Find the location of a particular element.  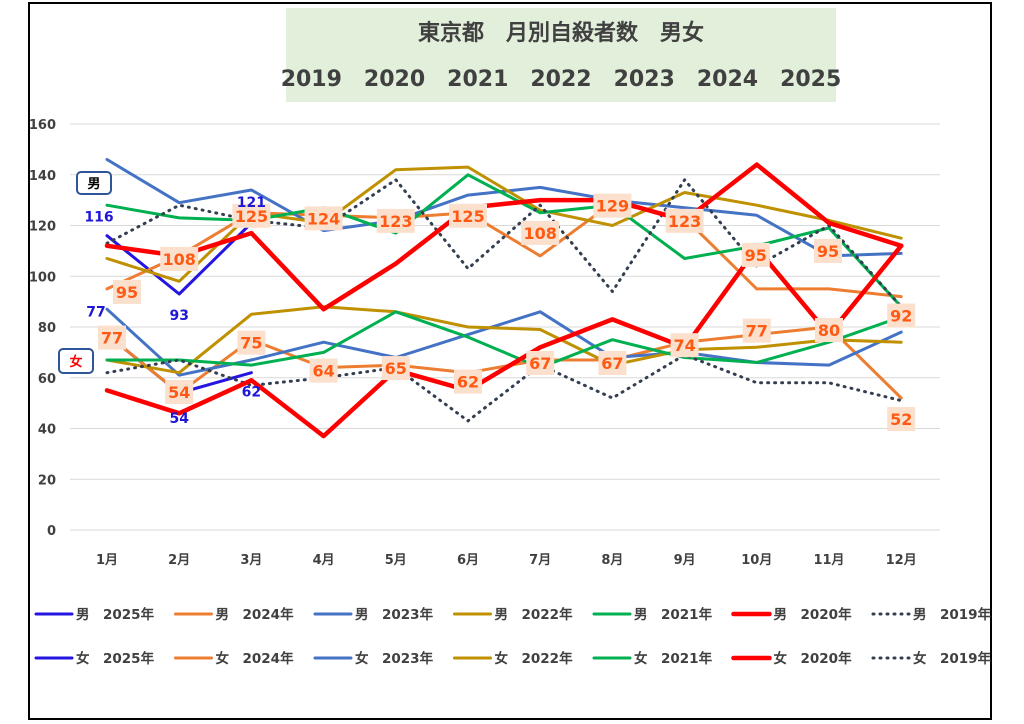

data-label: 129 is located at coordinates (612, 206).